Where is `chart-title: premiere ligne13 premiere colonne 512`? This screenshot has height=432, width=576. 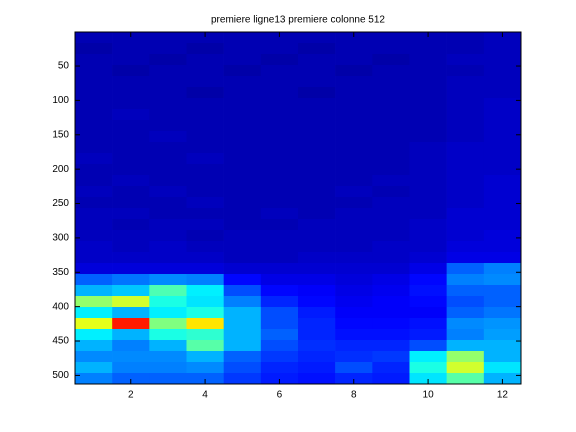
chart-title: premiere ligne13 premiere colonne 512 is located at coordinates (298, 20).